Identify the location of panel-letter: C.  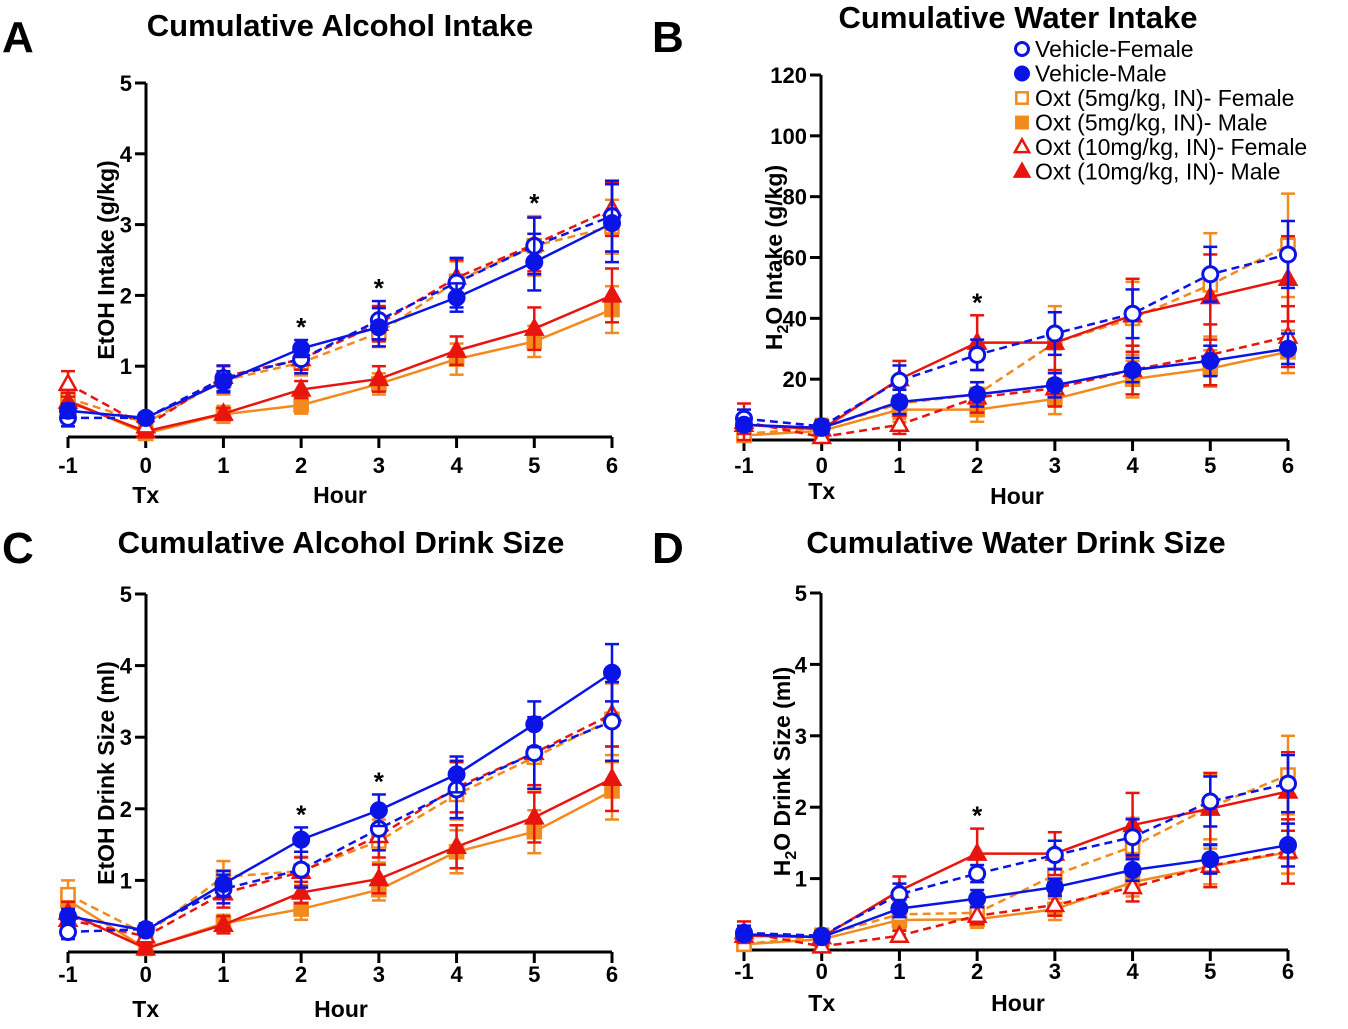
(18, 548).